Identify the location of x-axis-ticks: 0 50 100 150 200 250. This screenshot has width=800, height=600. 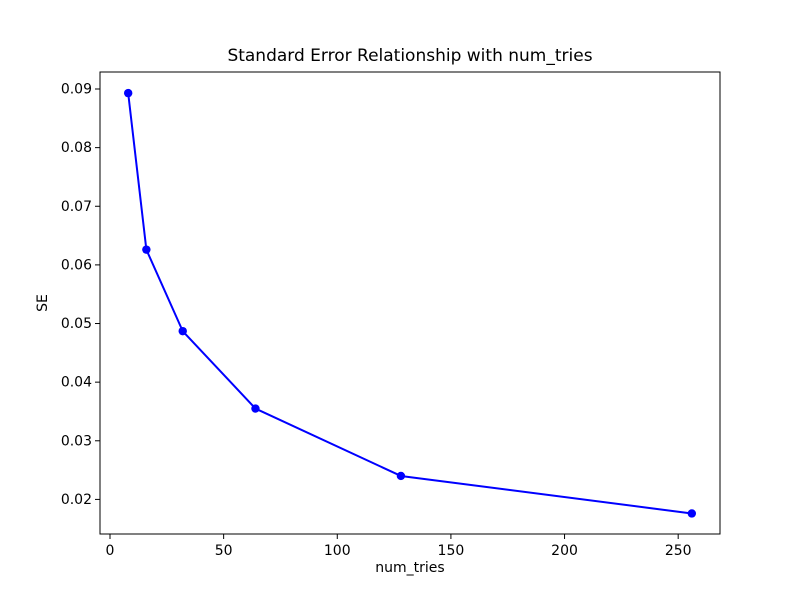
(399, 546).